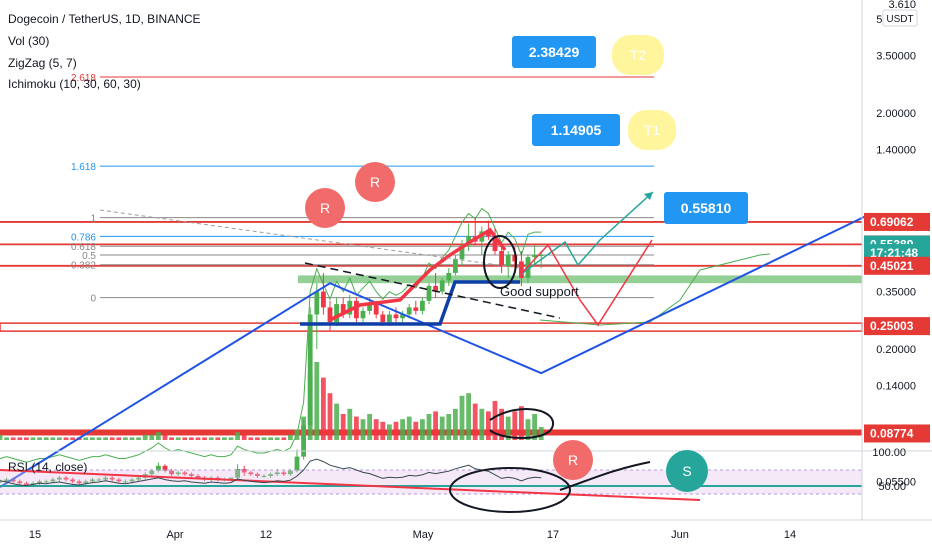 The height and width of the screenshot is (550, 932). Describe the element at coordinates (892, 487) in the screenshot. I see `rsi-tick: 50.00` at that location.